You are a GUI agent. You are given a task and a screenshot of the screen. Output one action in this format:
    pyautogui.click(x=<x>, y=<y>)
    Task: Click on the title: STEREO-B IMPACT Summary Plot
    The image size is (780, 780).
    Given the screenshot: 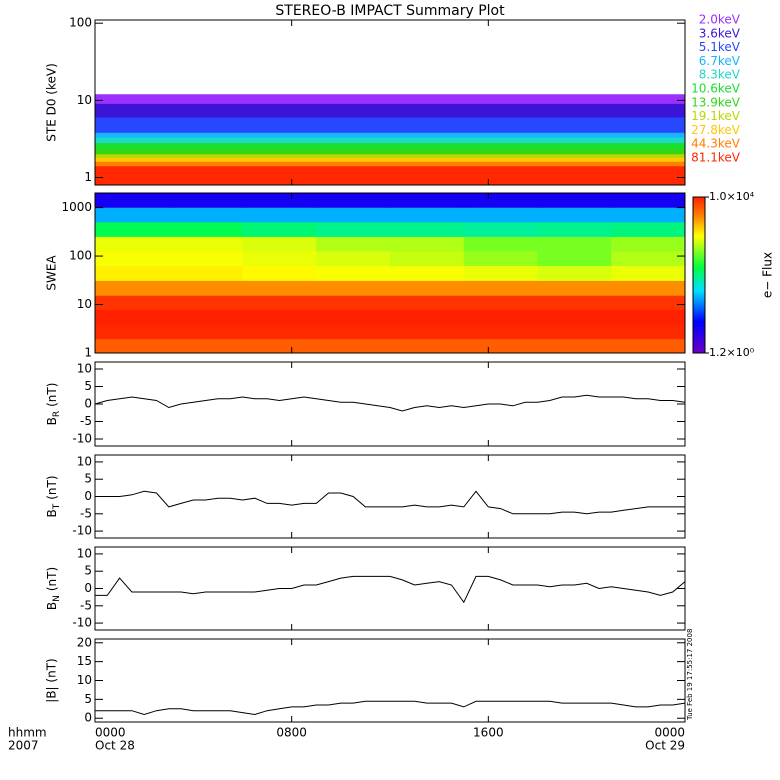 What is the action you would take?
    pyautogui.click(x=390, y=11)
    